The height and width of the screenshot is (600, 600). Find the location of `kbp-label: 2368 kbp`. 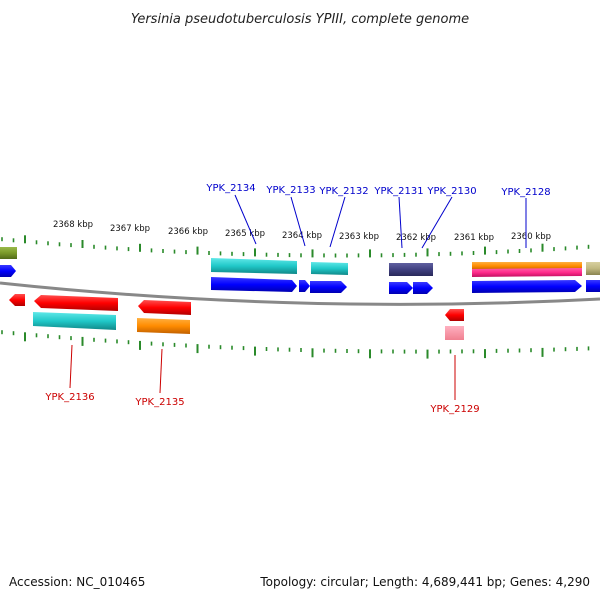

kbp-label: 2368 kbp is located at coordinates (73, 225).